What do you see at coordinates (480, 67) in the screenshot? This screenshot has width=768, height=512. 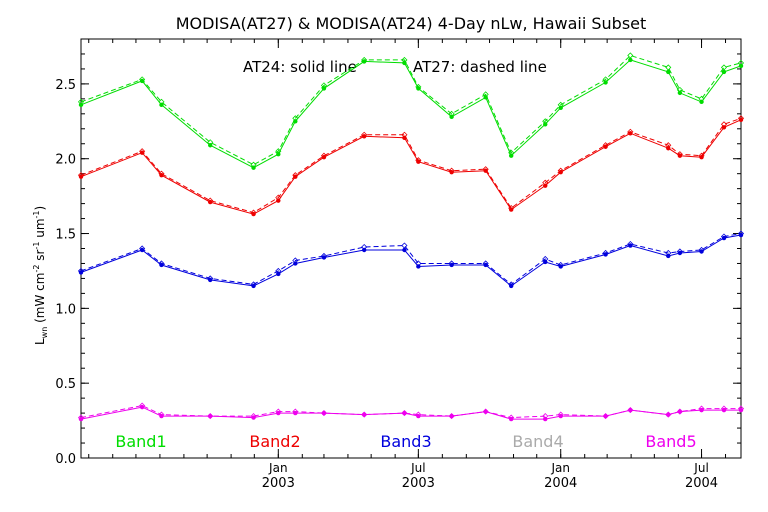 I see `annotation-at27: AT27: dashed line` at bounding box center [480, 67].